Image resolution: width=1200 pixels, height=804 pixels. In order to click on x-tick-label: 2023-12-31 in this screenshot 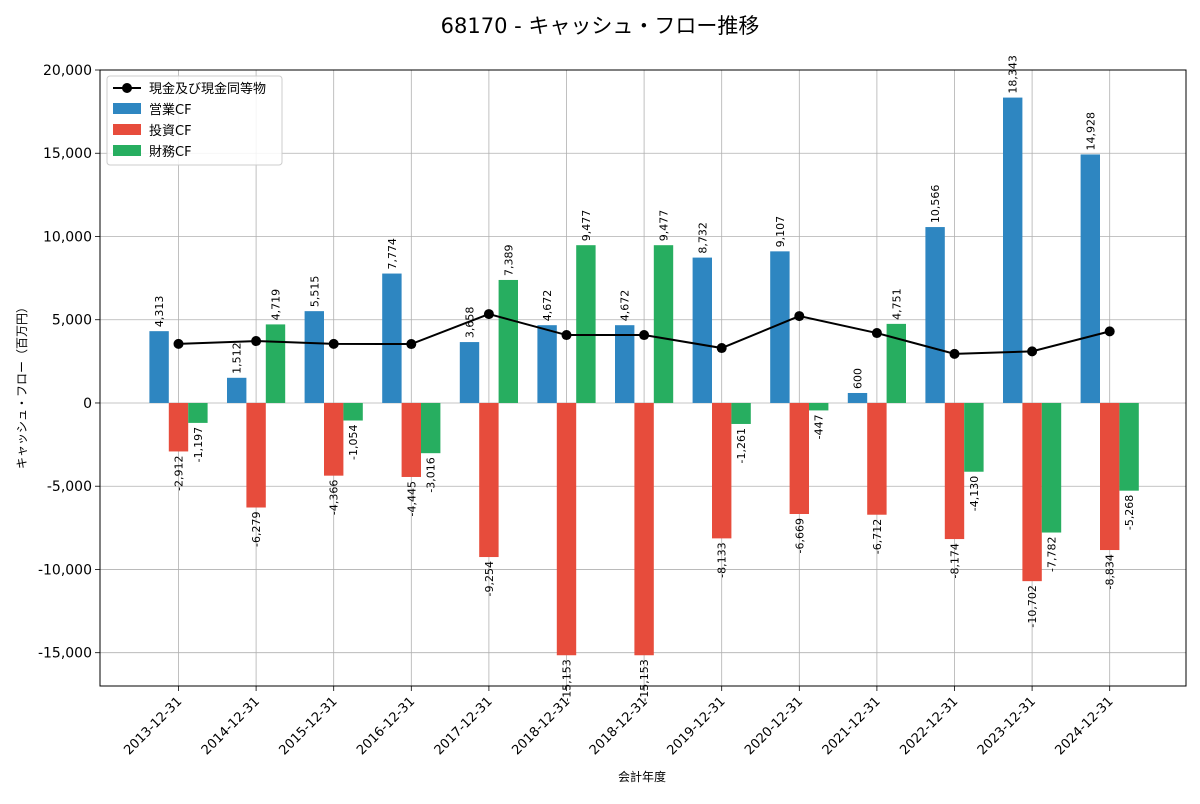, I will do `click(1007, 726)`.